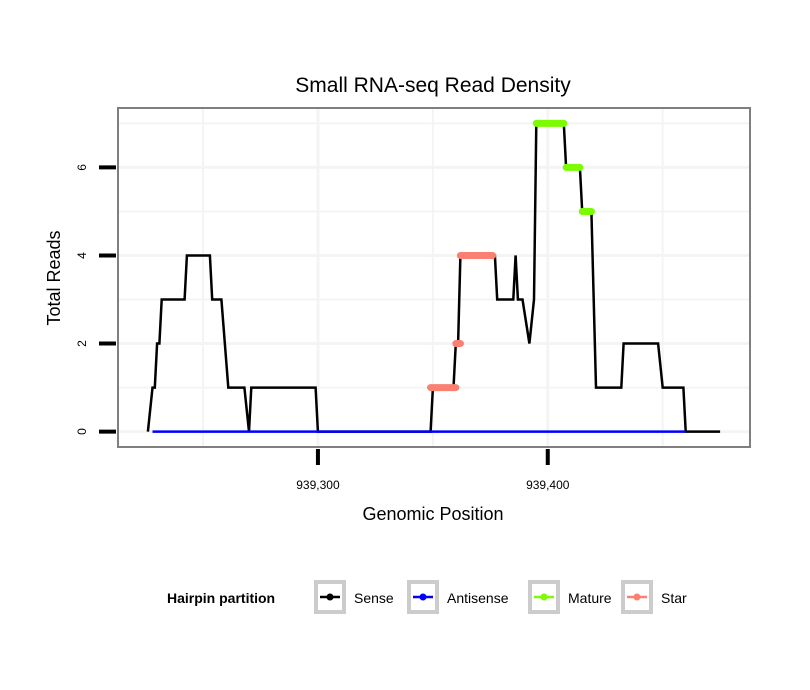  Describe the element at coordinates (318, 485) in the screenshot. I see `x-tick-label: 939,300` at that location.